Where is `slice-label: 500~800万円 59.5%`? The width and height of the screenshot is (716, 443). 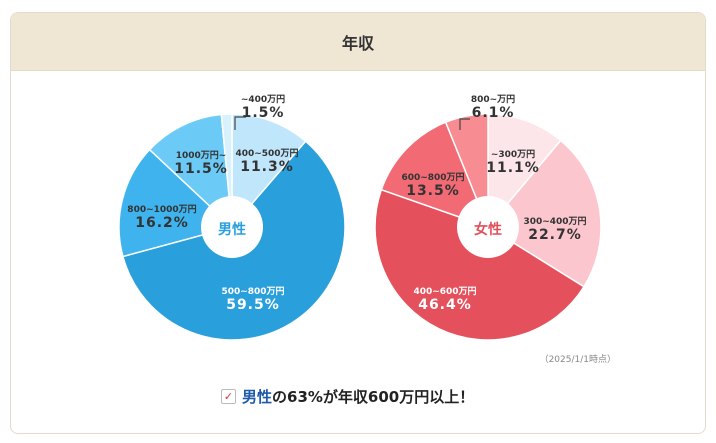 slice-label: 500~800万円 59.5% is located at coordinates (253, 300).